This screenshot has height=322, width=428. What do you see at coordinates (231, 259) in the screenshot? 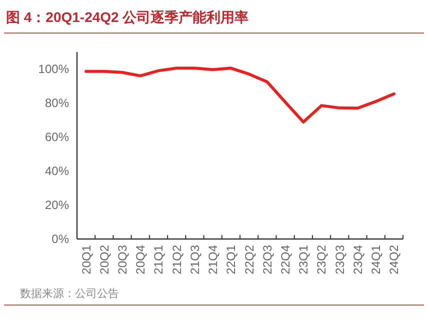
I see `x-tick-label: 22Q1` at bounding box center [231, 259].